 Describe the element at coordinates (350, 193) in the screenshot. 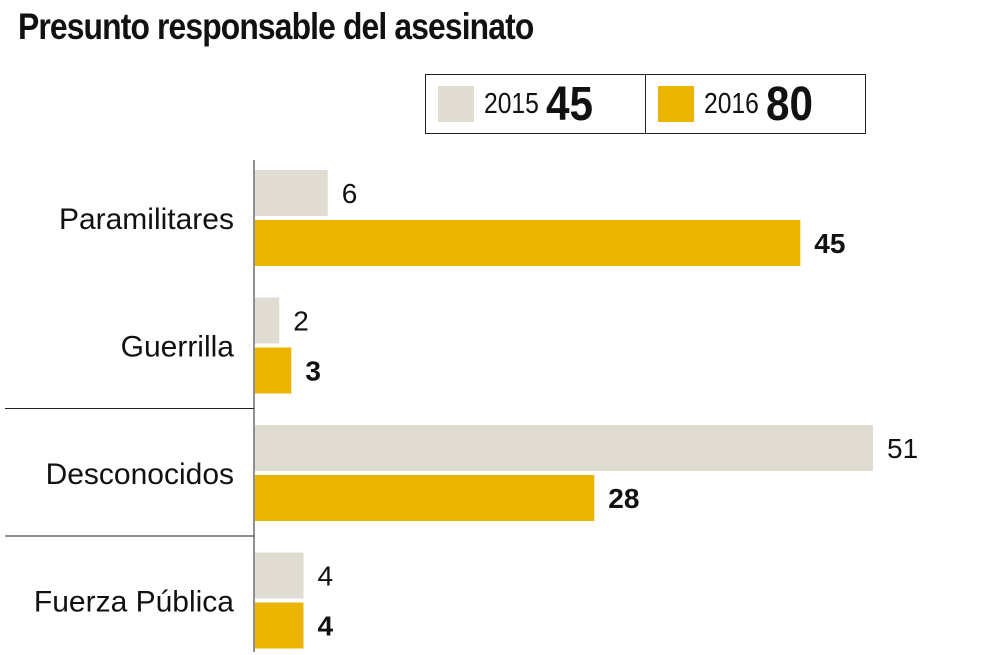

I see `data-label-2015-paramilitares: 6` at that location.